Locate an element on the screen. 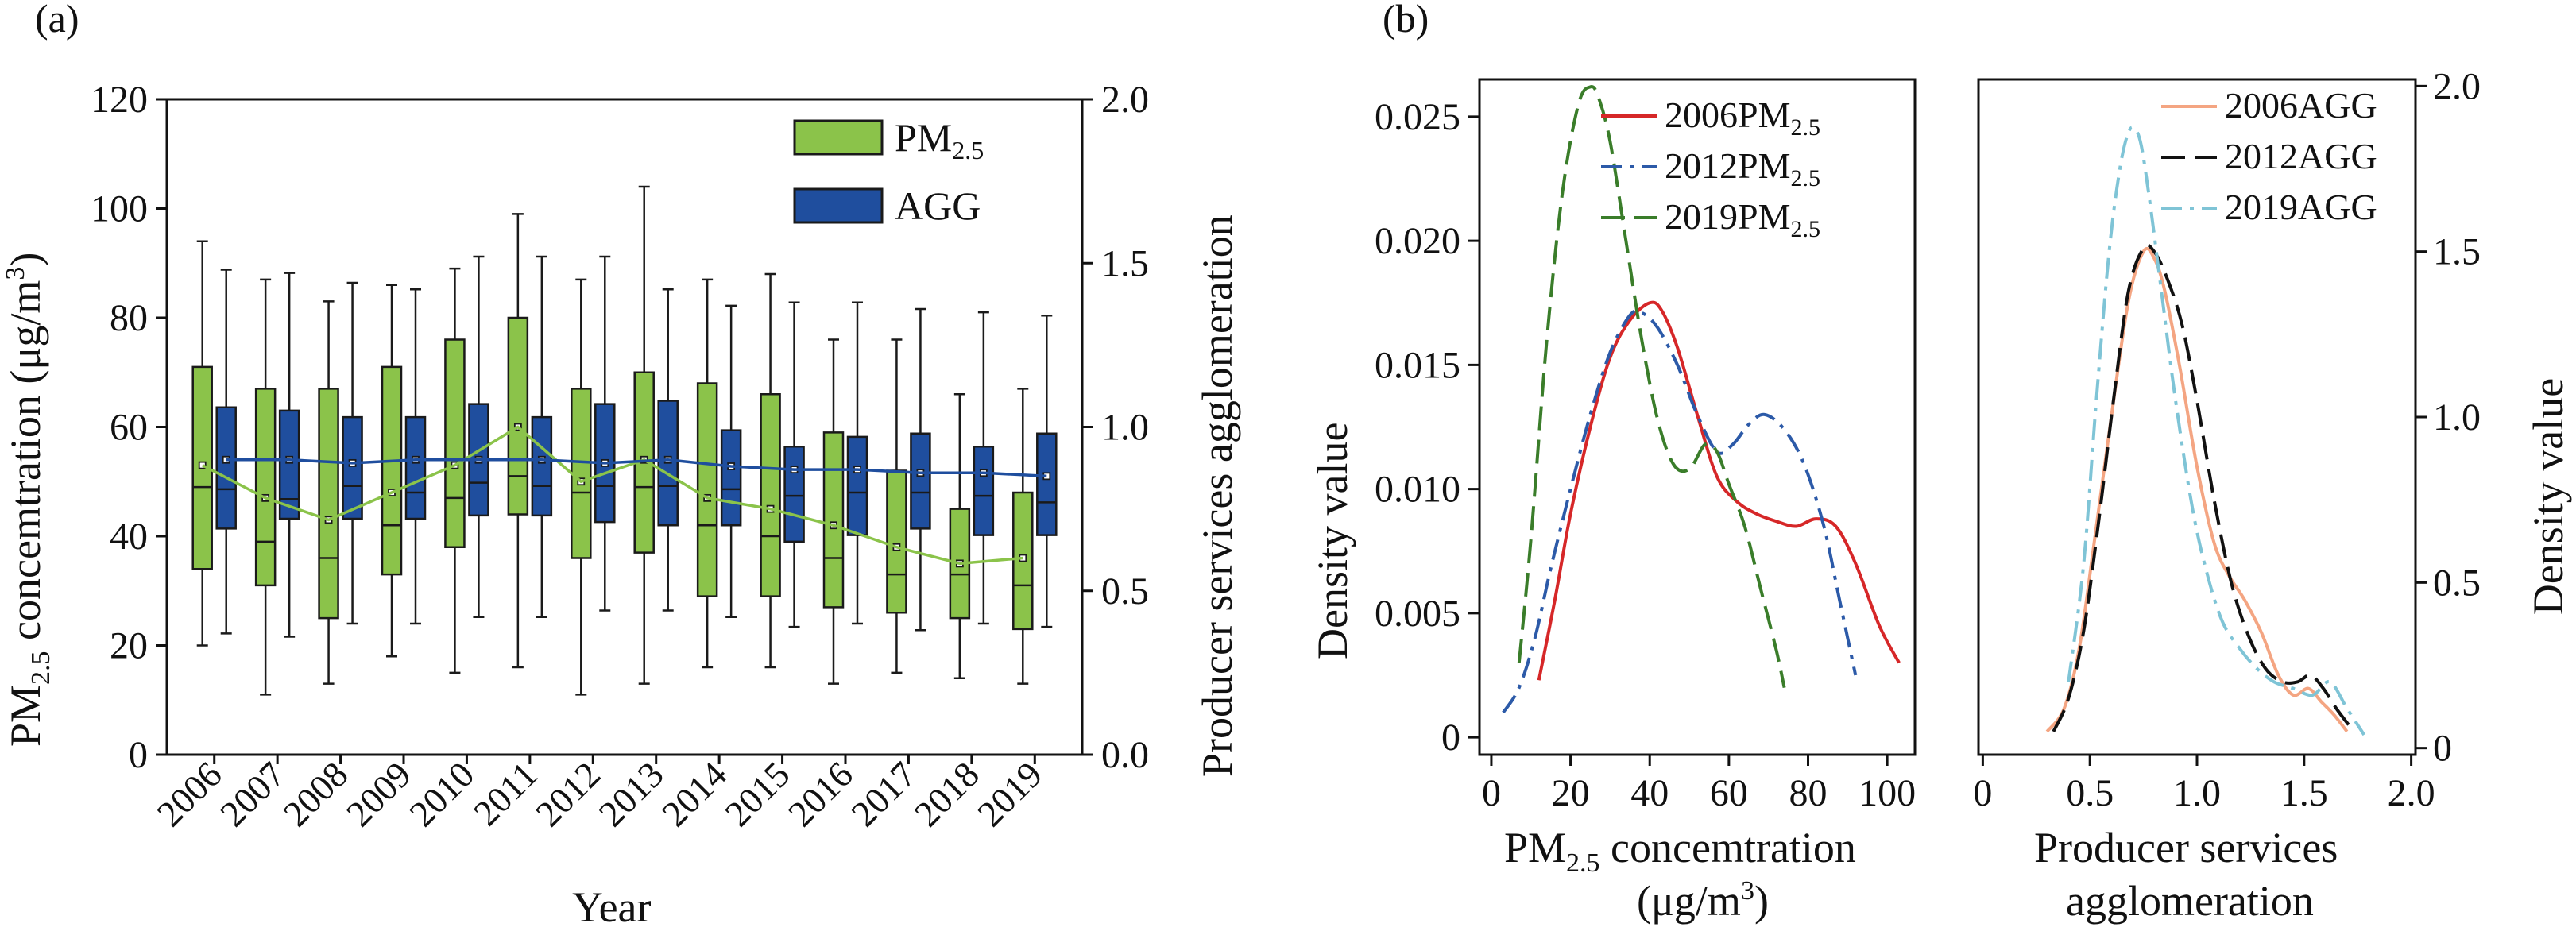  mean-line-agg is located at coordinates (636, 468).